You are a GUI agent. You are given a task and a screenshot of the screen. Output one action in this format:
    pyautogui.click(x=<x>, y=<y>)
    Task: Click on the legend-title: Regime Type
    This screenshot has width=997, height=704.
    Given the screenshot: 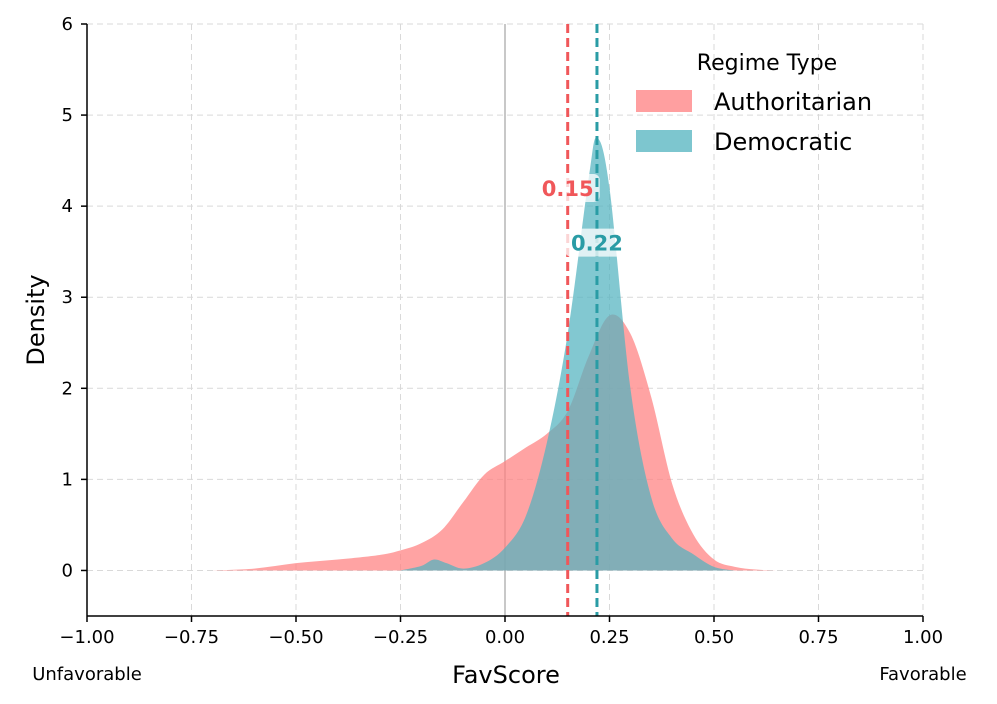 What is the action you would take?
    pyautogui.click(x=767, y=63)
    